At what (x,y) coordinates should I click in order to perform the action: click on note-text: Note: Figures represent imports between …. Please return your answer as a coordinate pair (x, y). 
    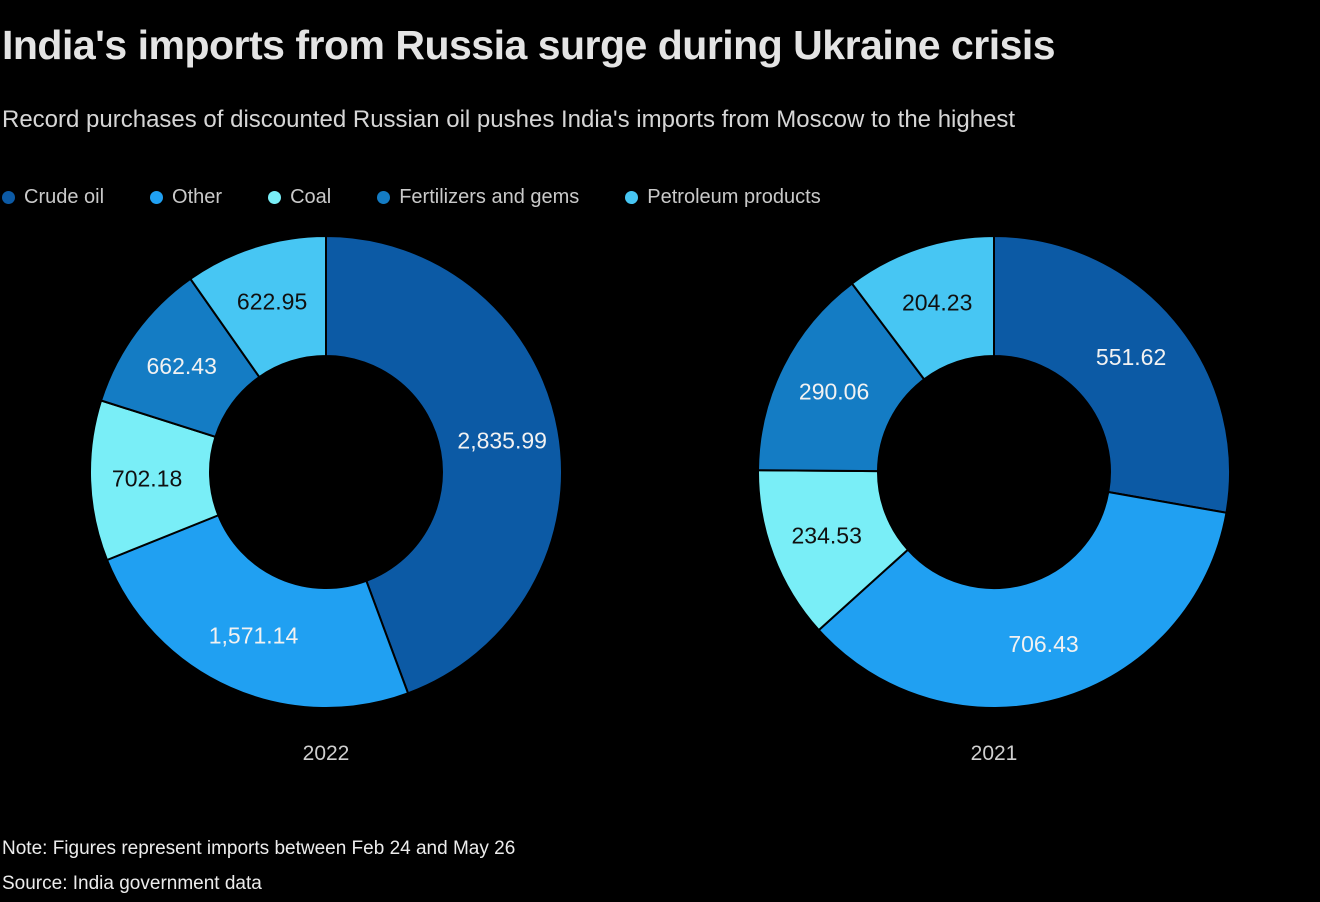
    Looking at the image, I should click on (259, 848).